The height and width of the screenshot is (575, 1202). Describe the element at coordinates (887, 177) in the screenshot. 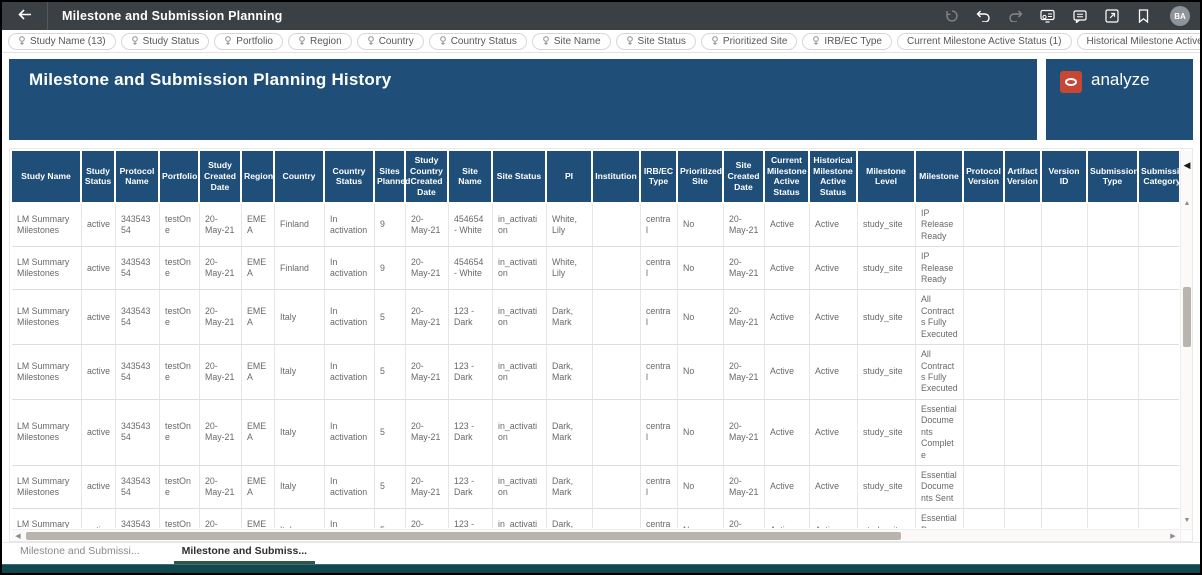

I see `column-header: Milestone Level` at that location.